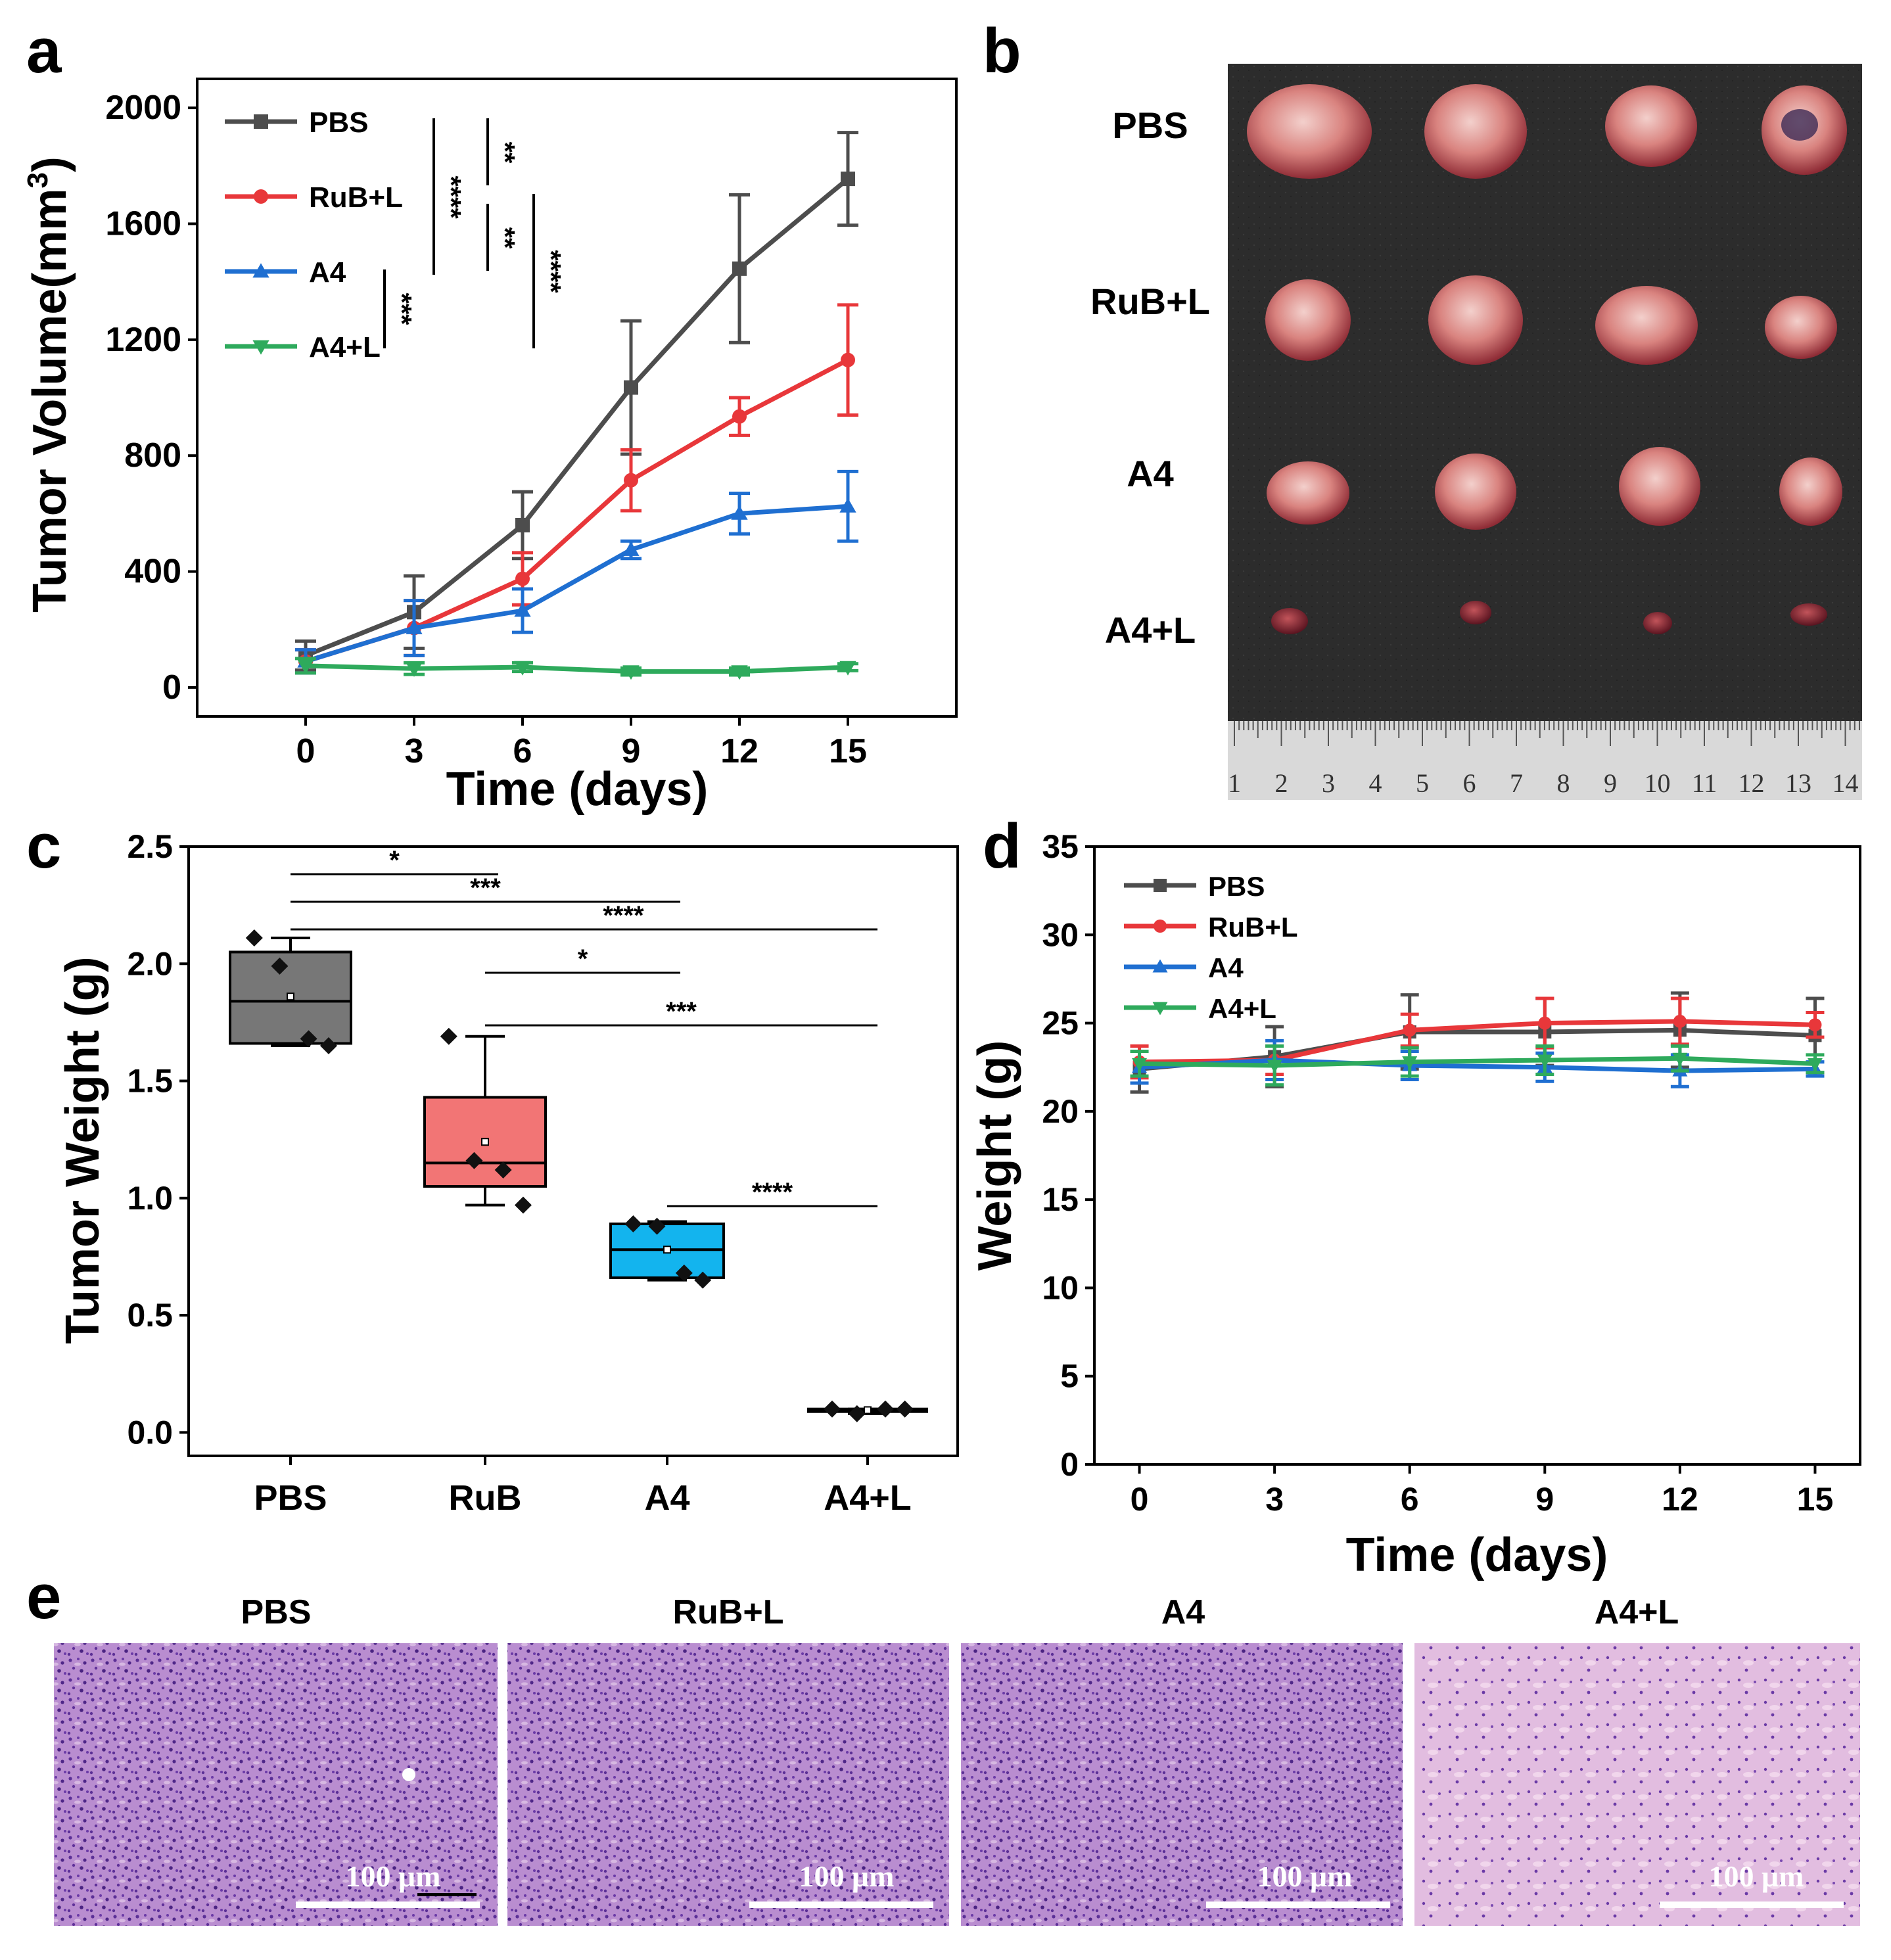 This screenshot has height=1960, width=1891. Describe the element at coordinates (44, 51) in the screenshot. I see `panel-label-a: a` at that location.